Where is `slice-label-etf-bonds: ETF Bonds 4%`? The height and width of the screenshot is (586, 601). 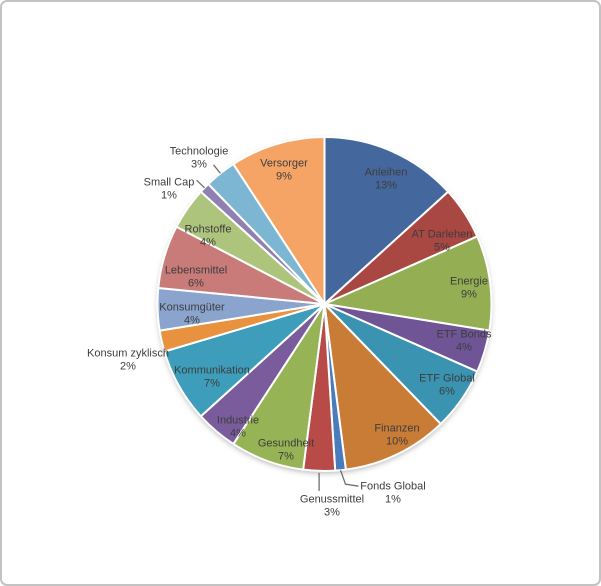 slice-label-etf-bonds: ETF Bonds 4% is located at coordinates (464, 341).